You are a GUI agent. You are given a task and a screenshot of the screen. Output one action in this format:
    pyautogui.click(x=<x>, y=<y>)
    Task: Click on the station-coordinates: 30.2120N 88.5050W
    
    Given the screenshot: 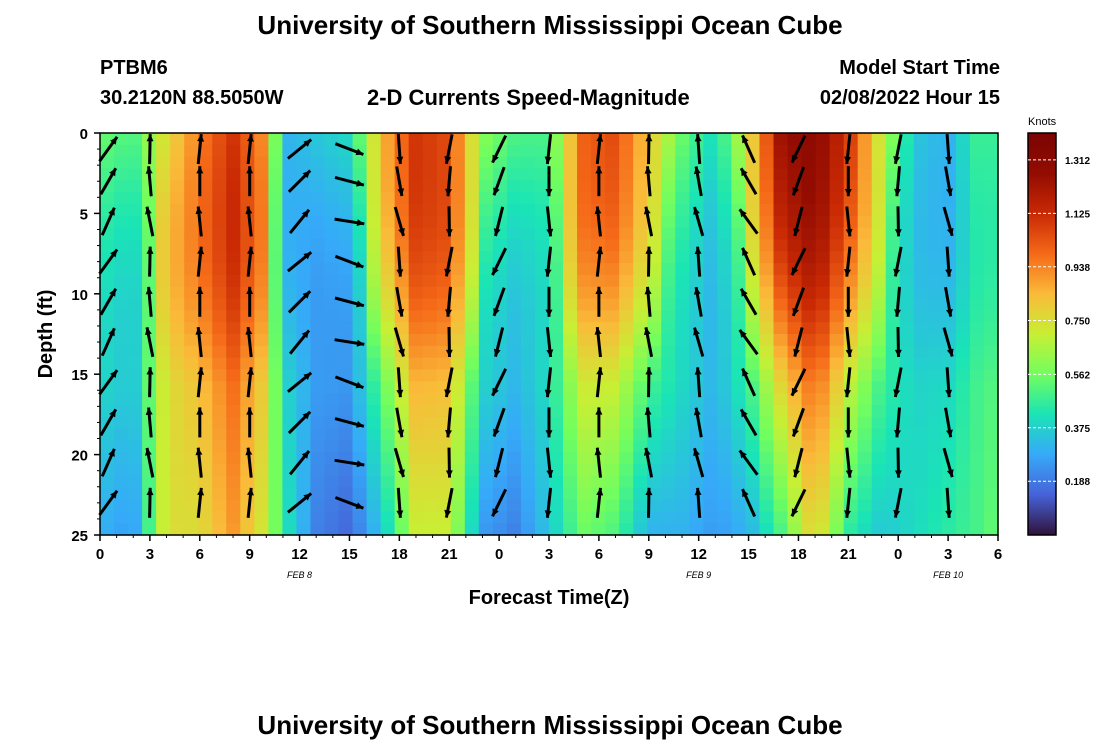 What is the action you would take?
    pyautogui.click(x=192, y=98)
    